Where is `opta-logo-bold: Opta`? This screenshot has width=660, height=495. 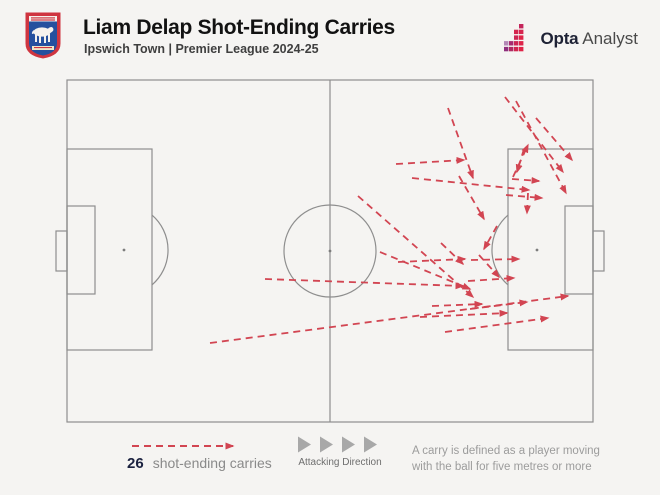
opta-logo-bold: Opta is located at coordinates (559, 38).